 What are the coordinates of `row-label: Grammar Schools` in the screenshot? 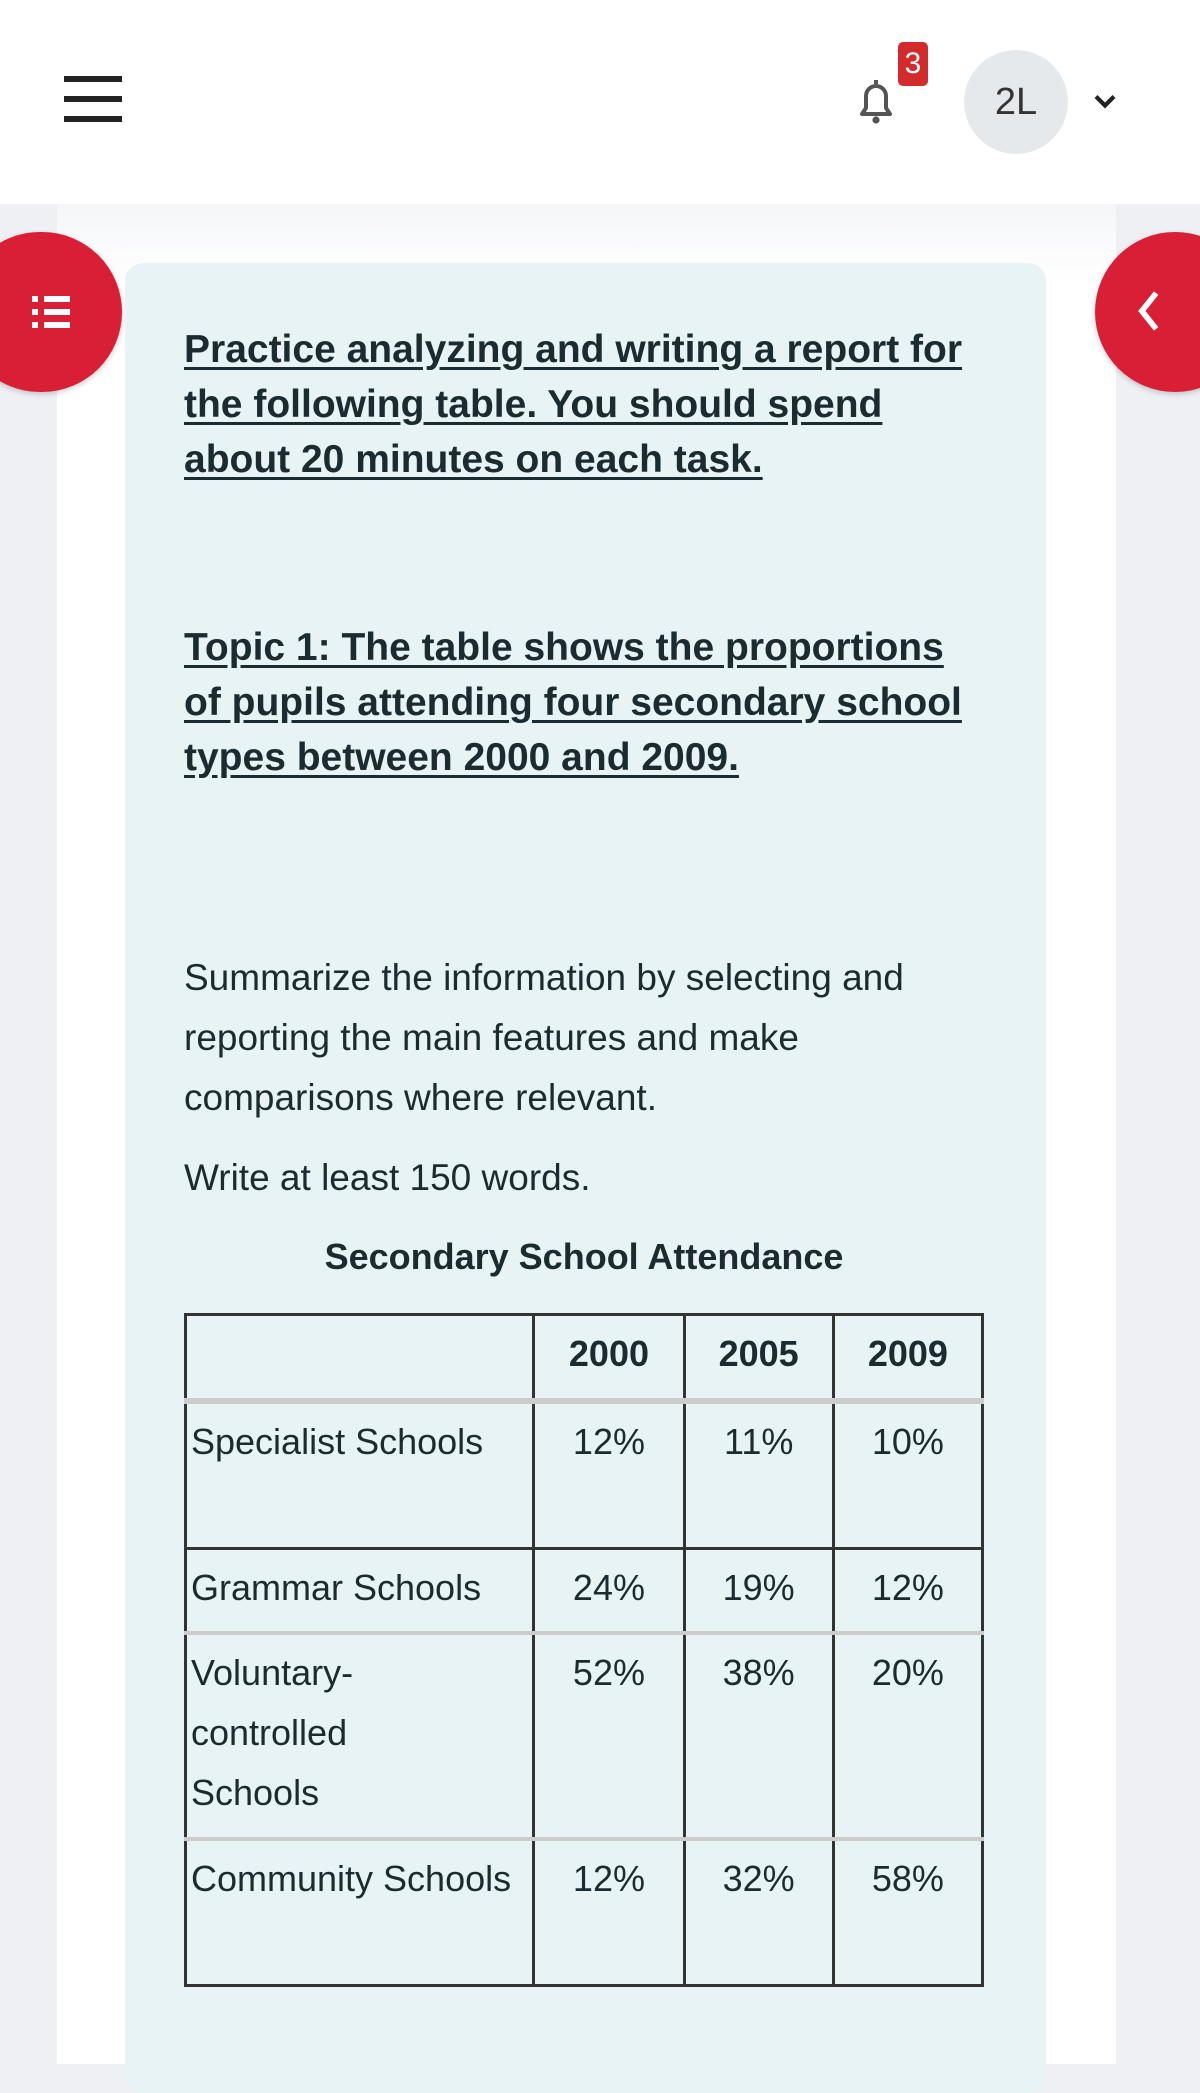 It's located at (359, 1591).